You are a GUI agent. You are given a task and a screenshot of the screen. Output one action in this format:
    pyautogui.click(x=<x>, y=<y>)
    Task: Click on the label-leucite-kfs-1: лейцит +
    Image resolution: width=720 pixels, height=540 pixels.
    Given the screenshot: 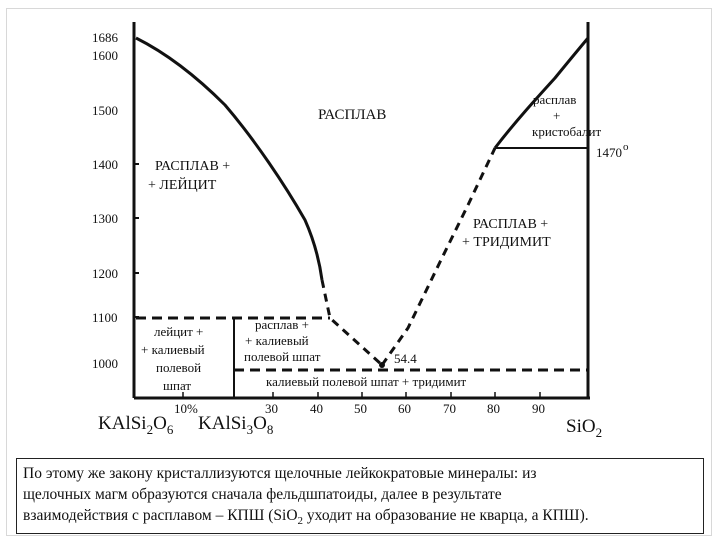 What is the action you would take?
    pyautogui.click(x=178, y=331)
    